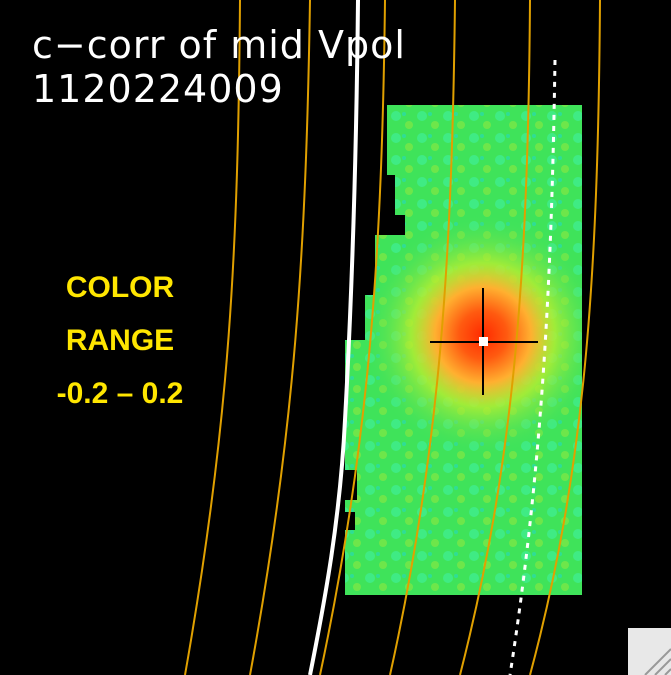  I want to click on annotation-line: RANGE, so click(120, 340).